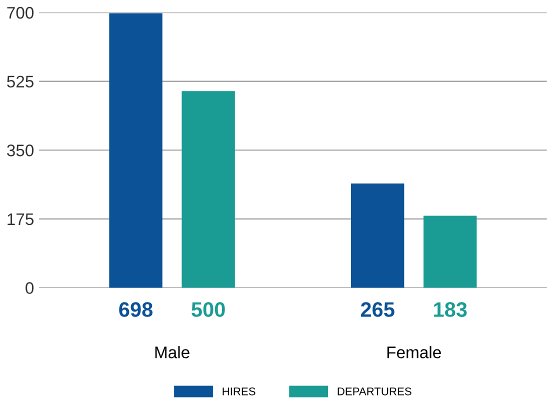 The image size is (558, 417). I want to click on data-label: 698, so click(136, 309).